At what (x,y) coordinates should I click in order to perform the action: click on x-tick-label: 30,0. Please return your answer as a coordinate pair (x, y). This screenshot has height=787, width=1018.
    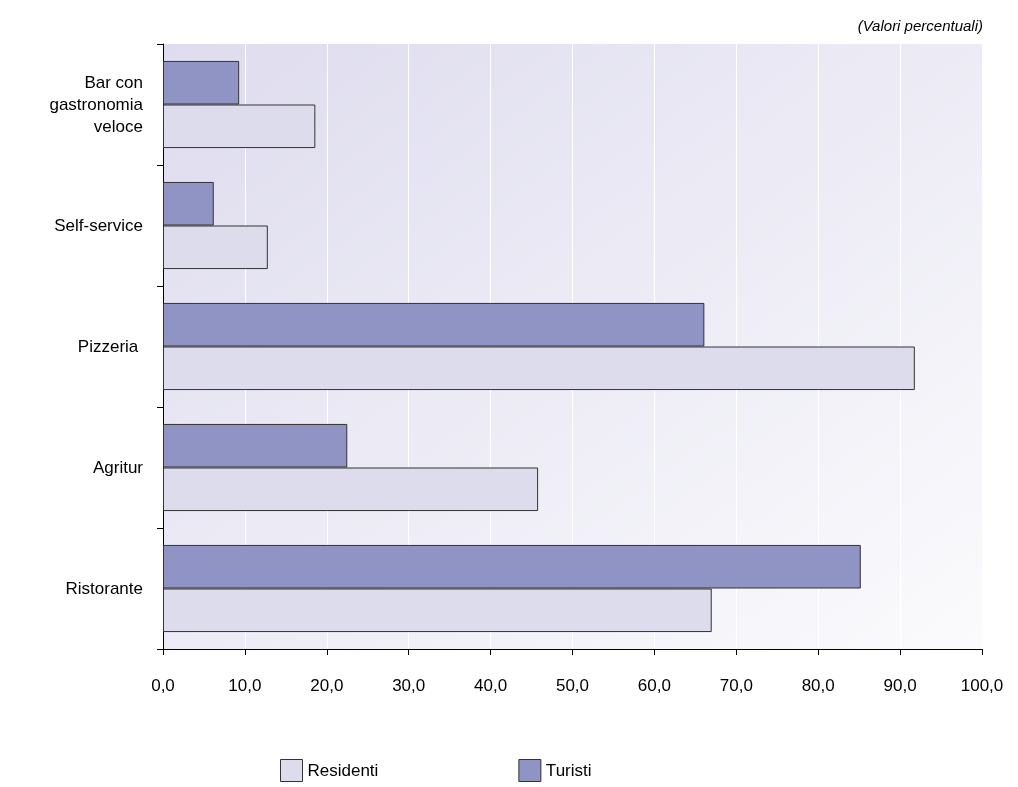
    Looking at the image, I should click on (409, 685).